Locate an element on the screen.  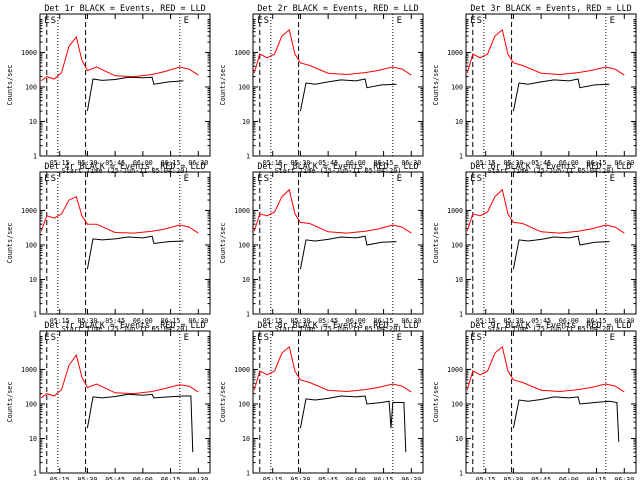
panel-title: Det 6r BLACK = Events, RED = LLD is located at coordinates (550, 166).